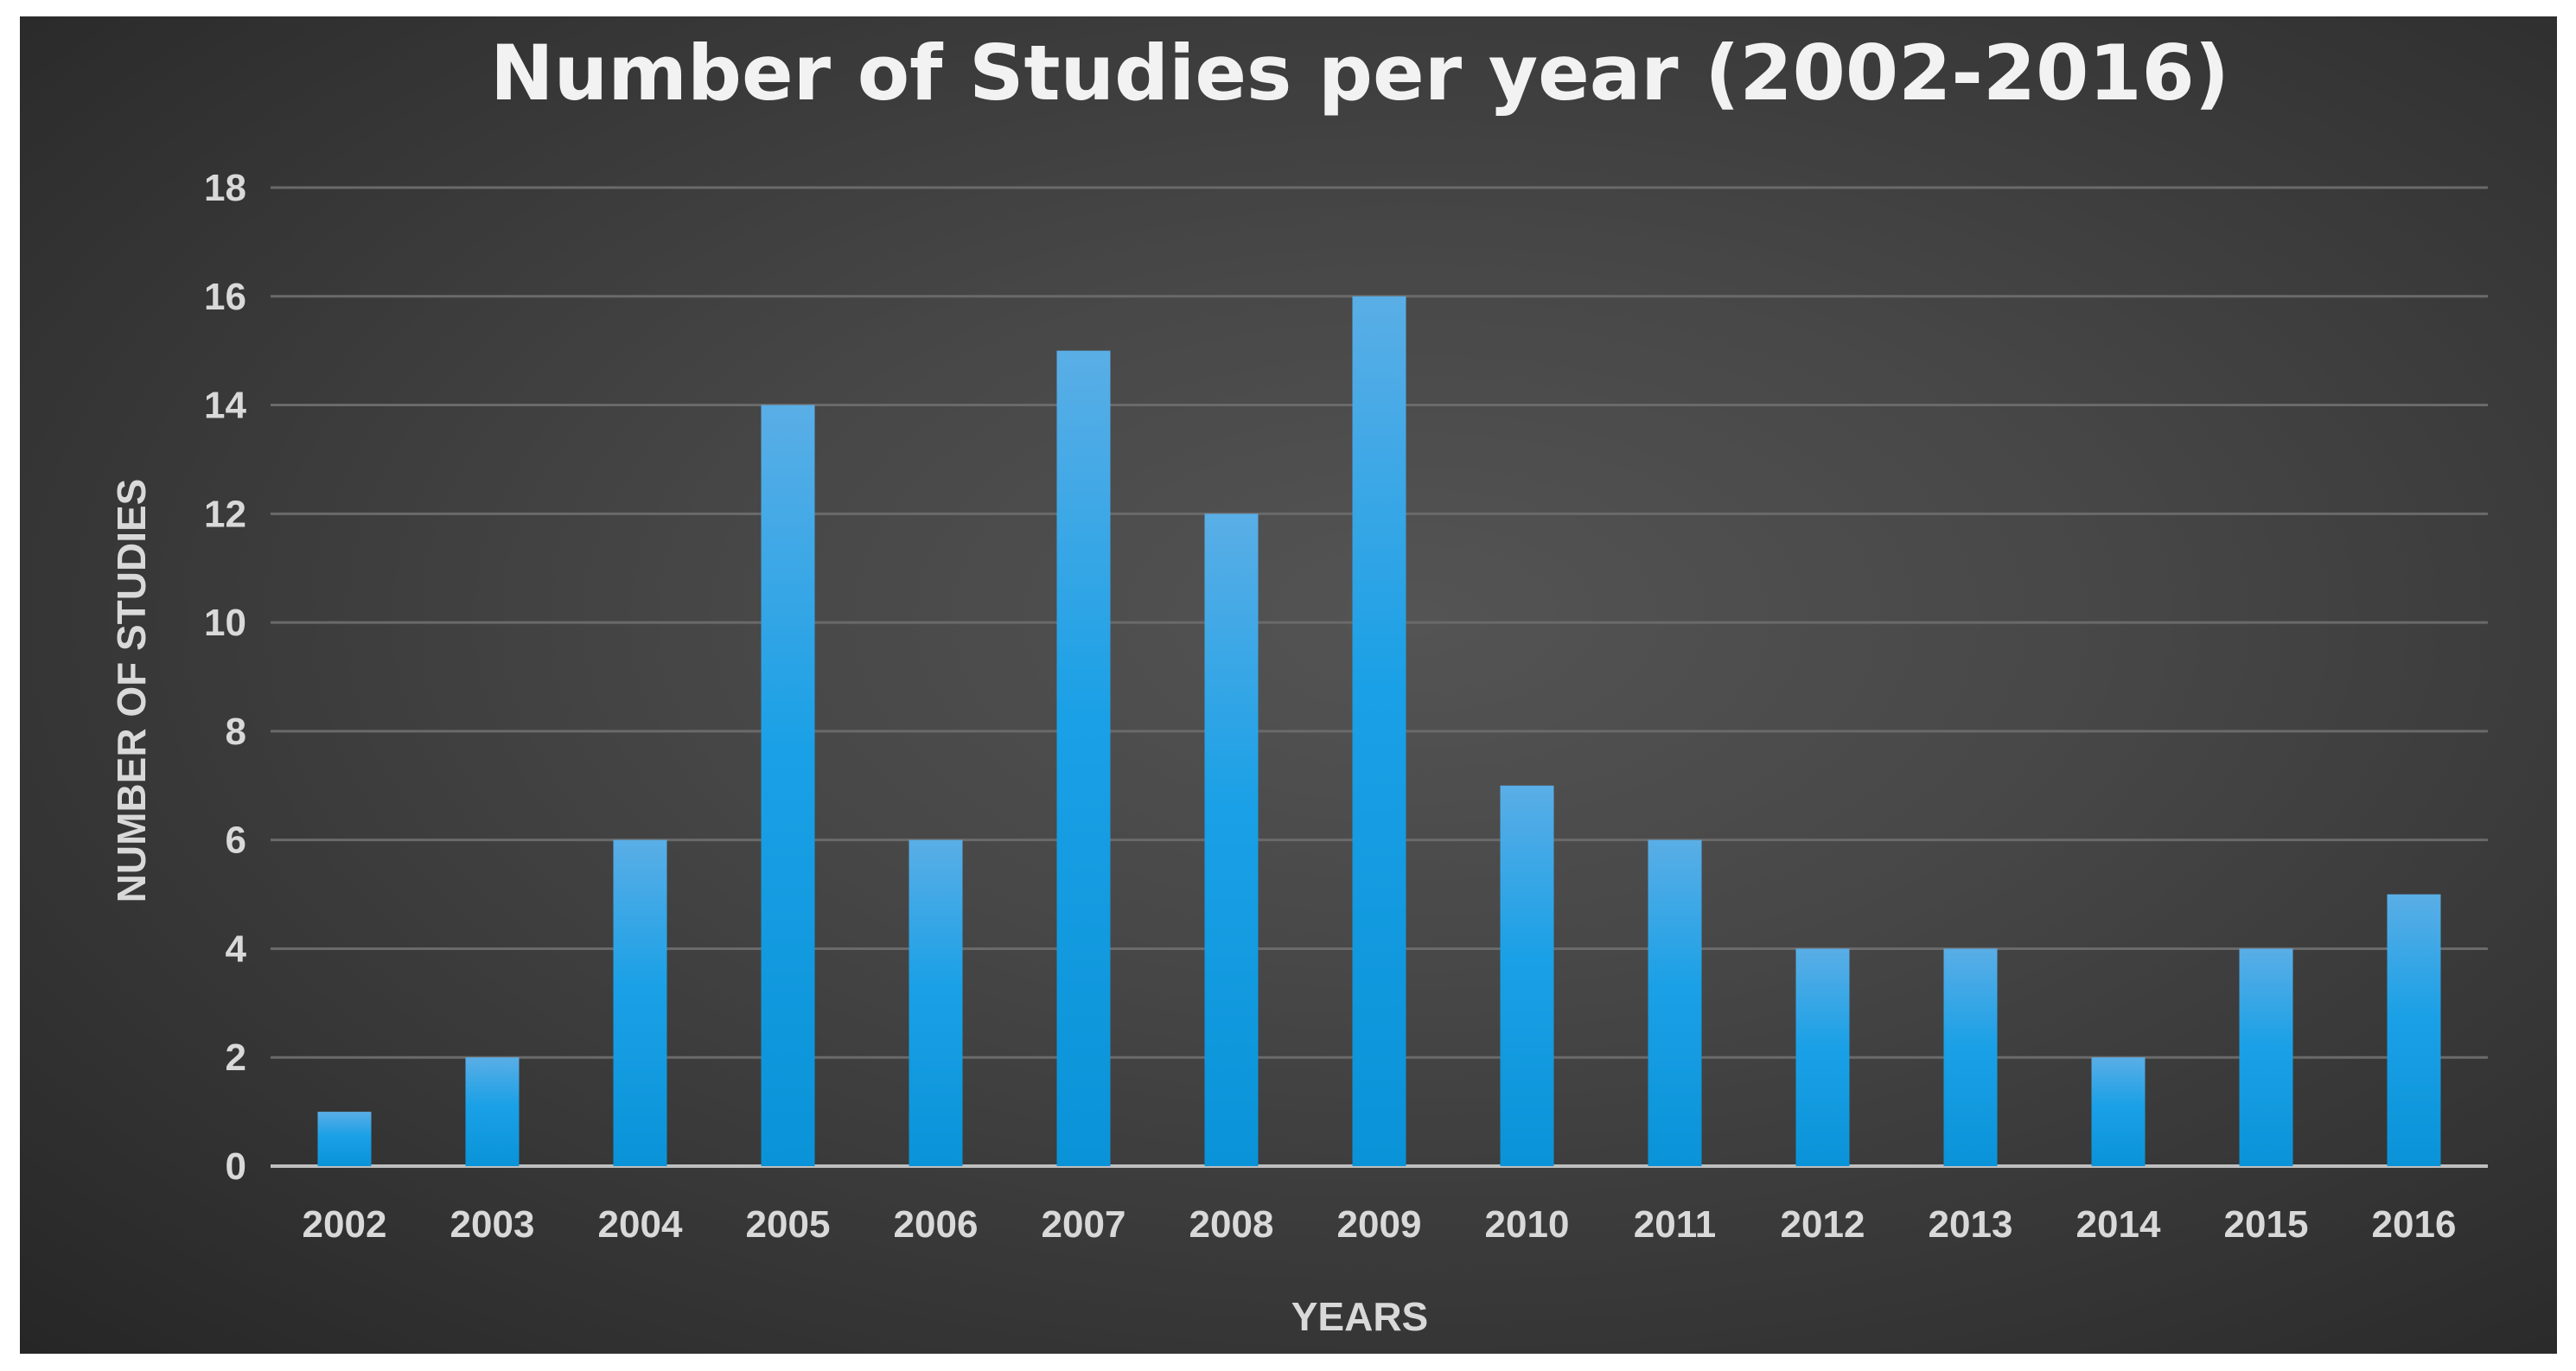 The image size is (2576, 1371). I want to click on bar-2002, so click(344, 1139).